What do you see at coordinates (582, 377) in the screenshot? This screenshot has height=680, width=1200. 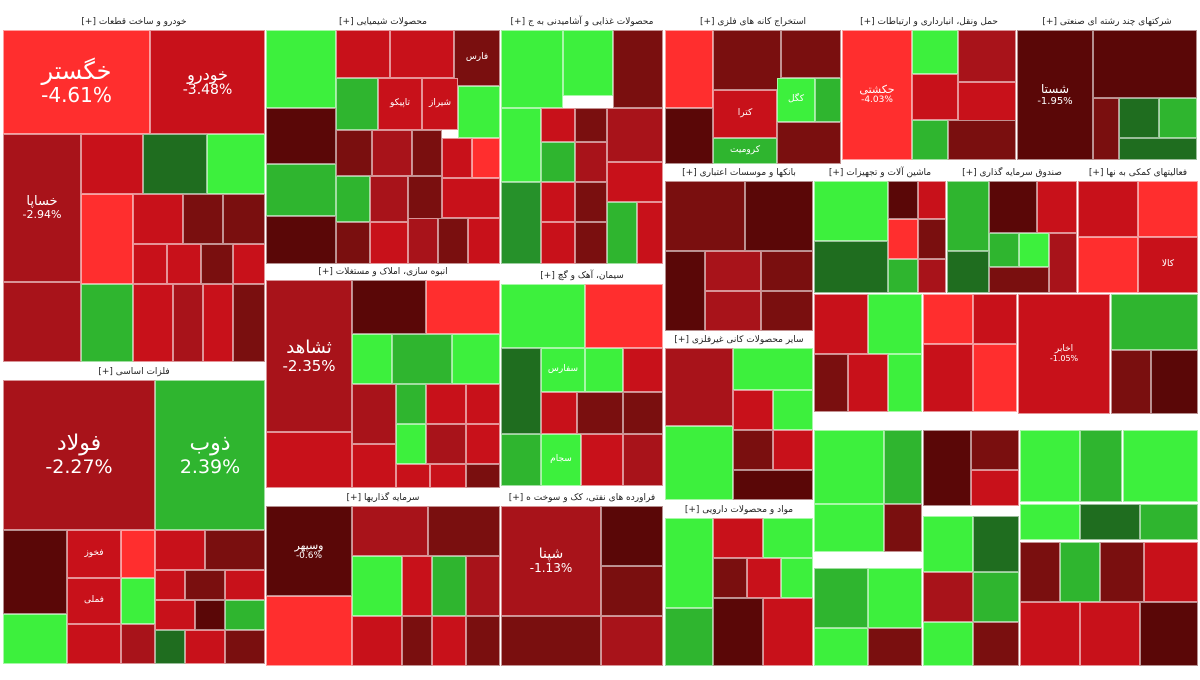 I see `sector-cement: سیمان، آهک و گچ [+] سفارس سجام` at bounding box center [582, 377].